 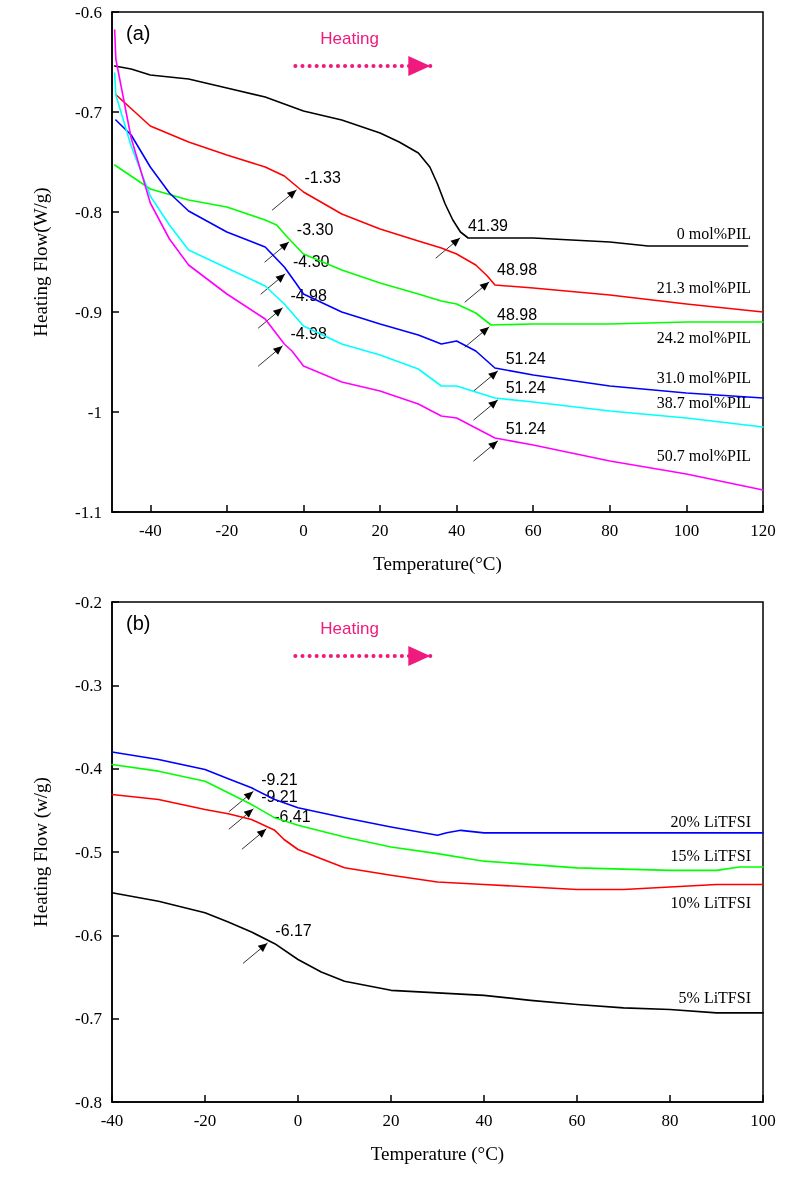 What do you see at coordinates (88, 852) in the screenshot?
I see `y-tick-label: -0.5` at bounding box center [88, 852].